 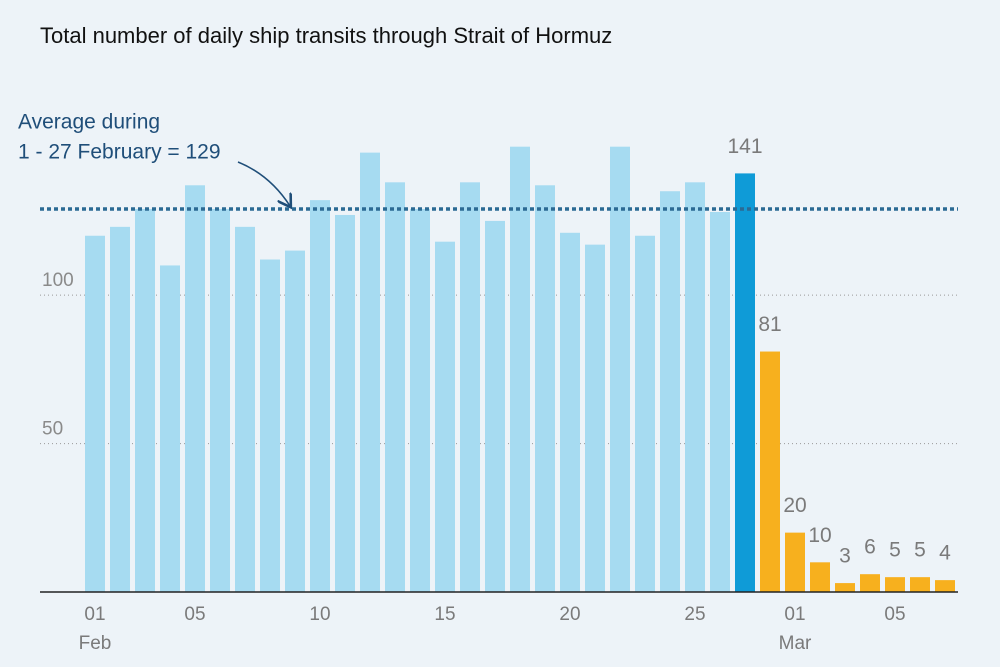 I want to click on x-tick-label: 10, so click(x=319, y=614).